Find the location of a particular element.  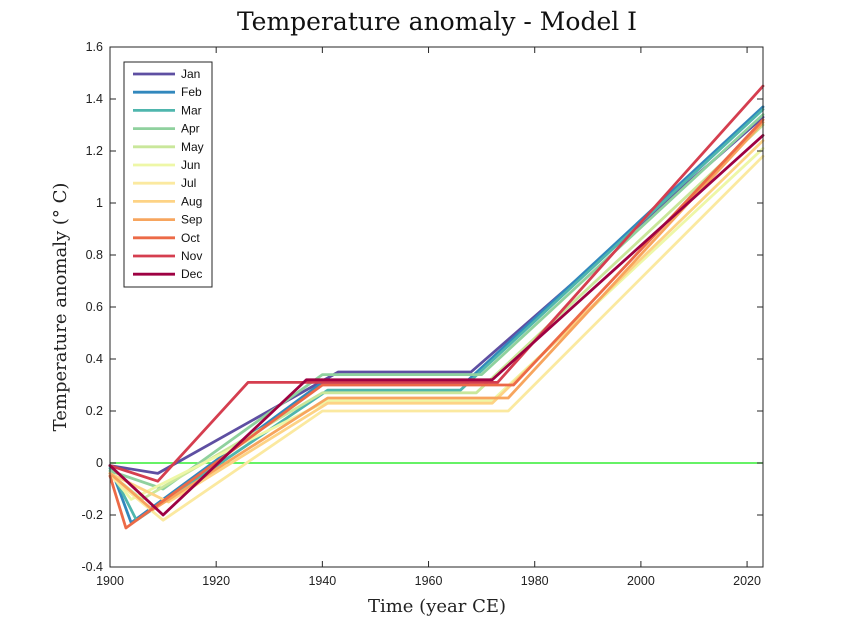

y-tick-label: 1.2 is located at coordinates (94, 151).